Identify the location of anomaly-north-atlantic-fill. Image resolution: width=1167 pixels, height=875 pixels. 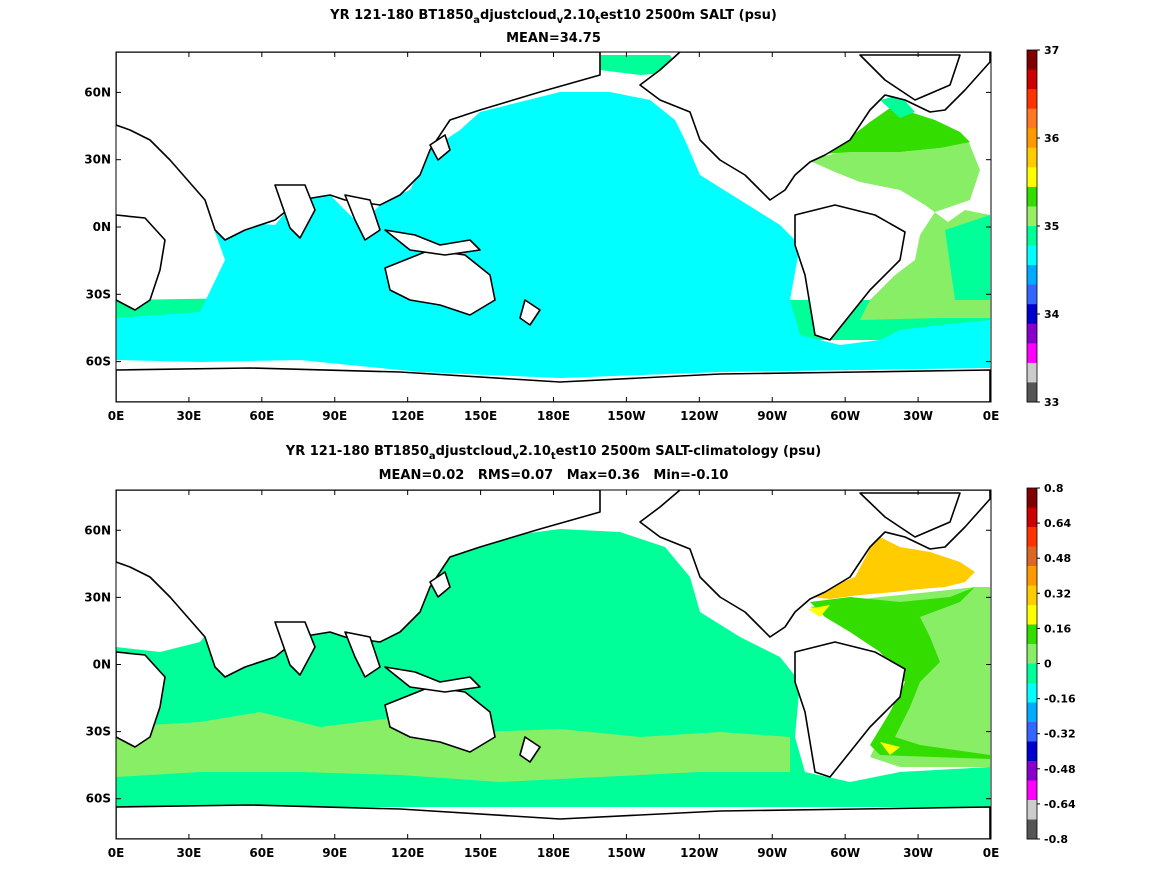
(892, 568).